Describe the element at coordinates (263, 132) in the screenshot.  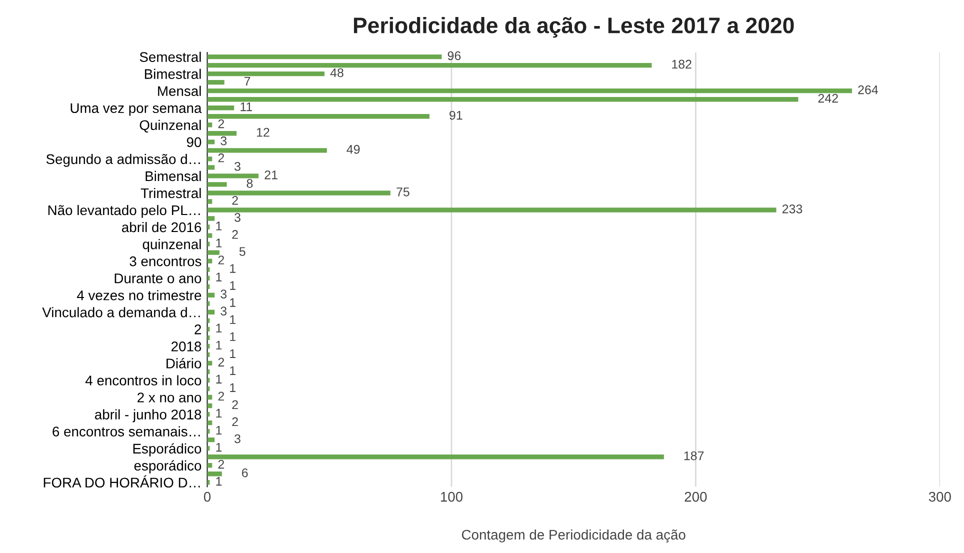
I see `data-label: 12` at that location.